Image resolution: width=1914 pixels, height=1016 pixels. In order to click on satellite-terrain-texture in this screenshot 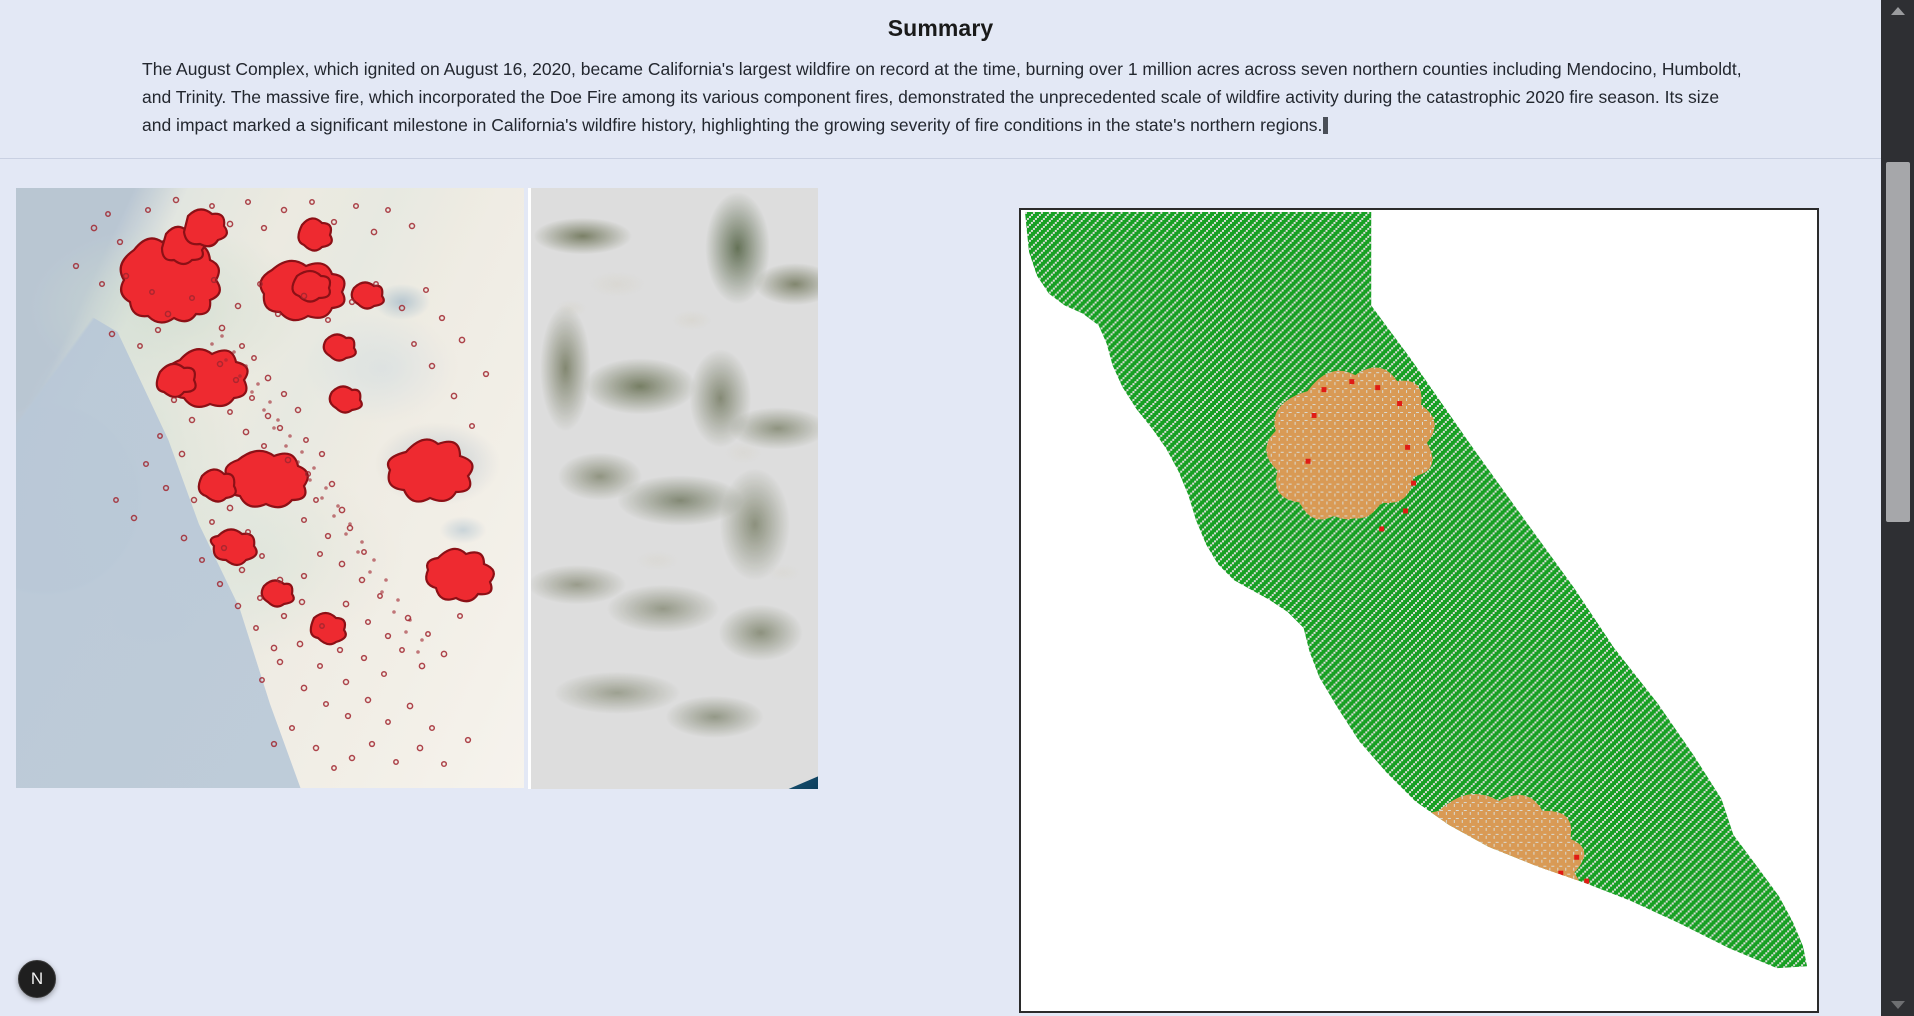, I will do `click(674, 488)`.